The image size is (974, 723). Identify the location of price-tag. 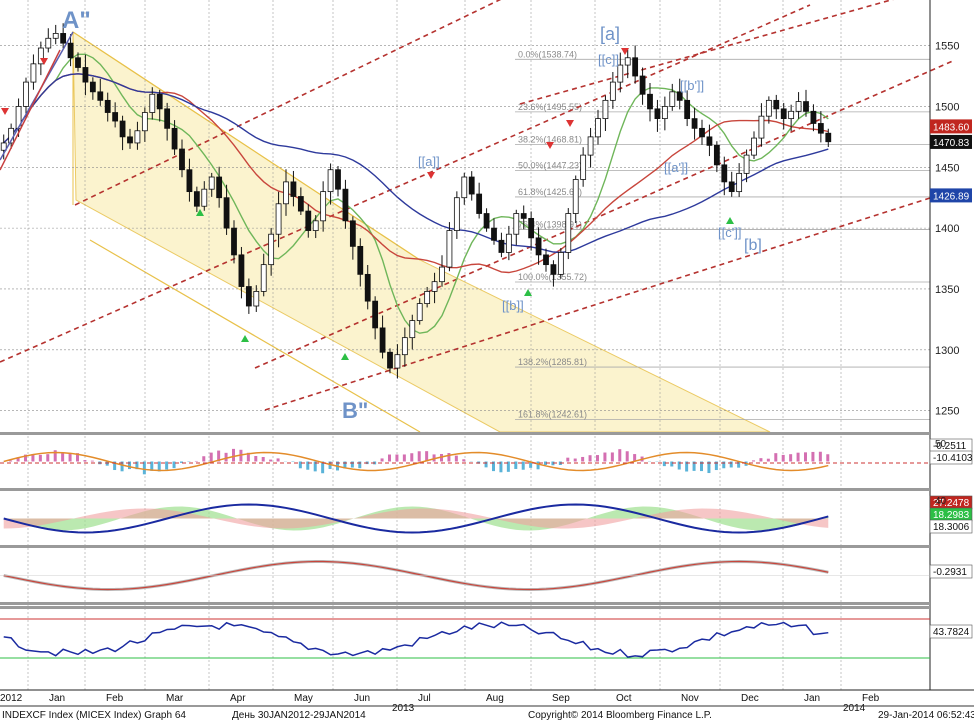
(951, 141).